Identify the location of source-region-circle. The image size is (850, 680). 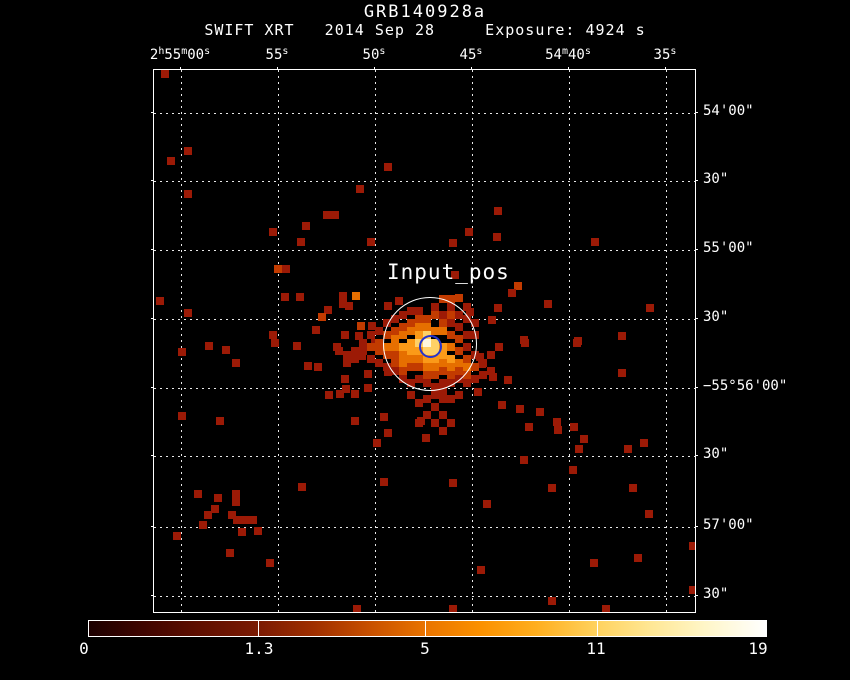
(430, 344).